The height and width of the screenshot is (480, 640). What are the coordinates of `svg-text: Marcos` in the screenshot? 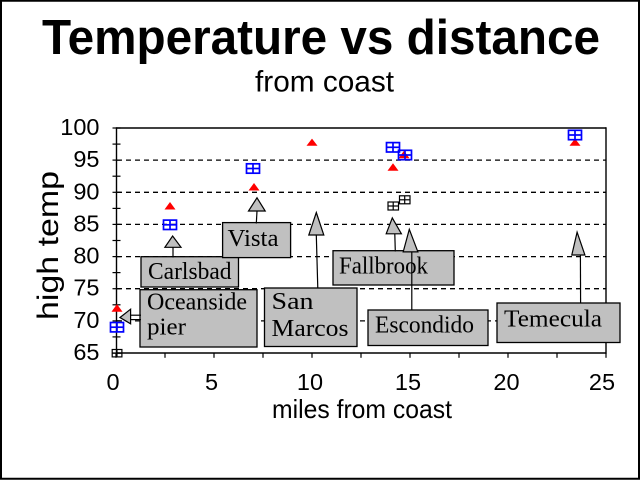 It's located at (310, 329).